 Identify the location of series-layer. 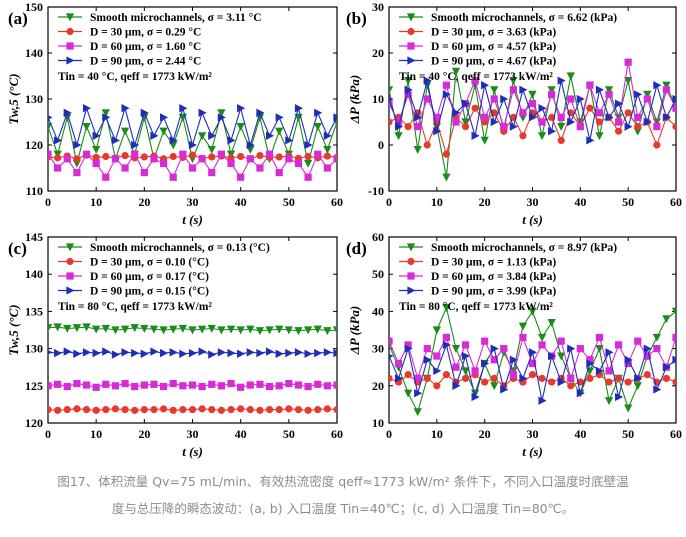
(532, 360).